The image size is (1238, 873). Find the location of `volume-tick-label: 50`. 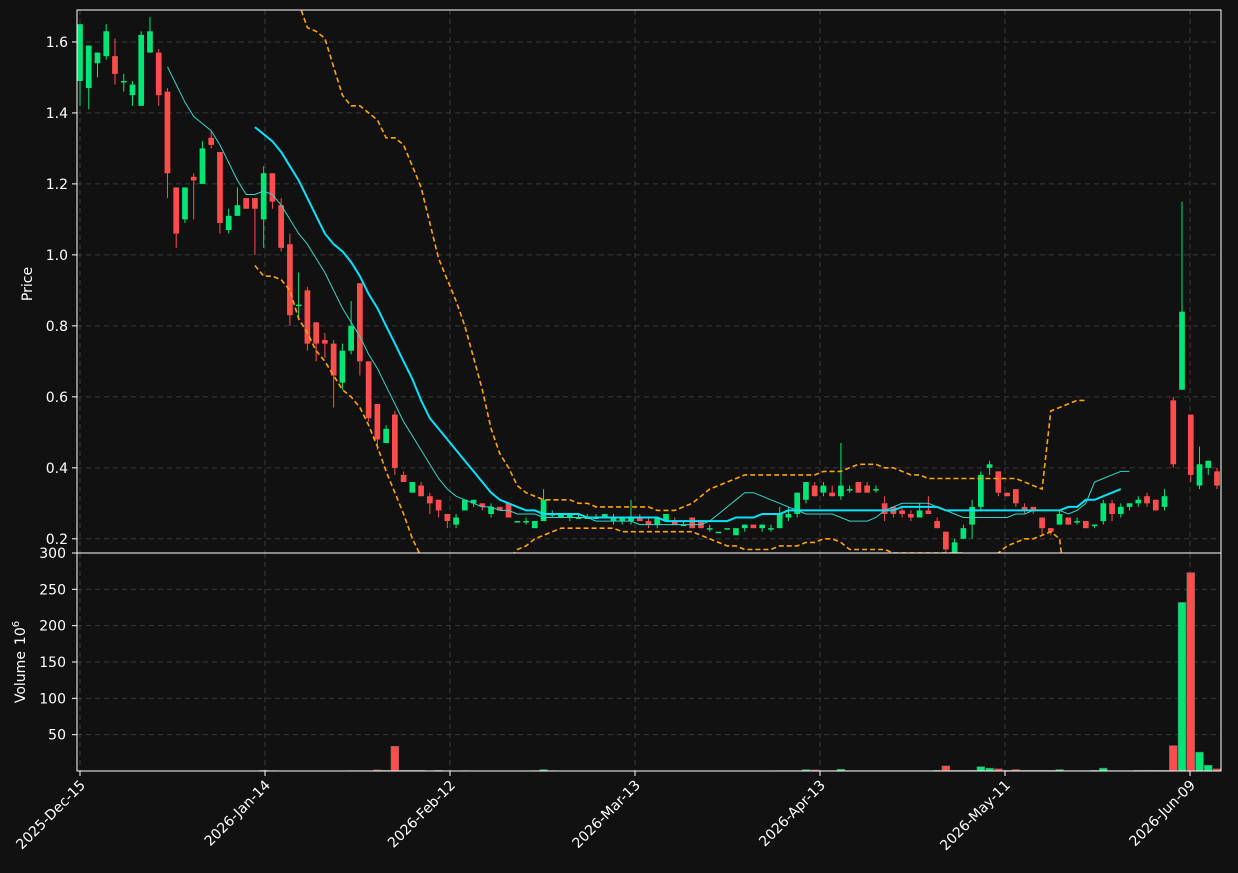

volume-tick-label: 50 is located at coordinates (57, 736).